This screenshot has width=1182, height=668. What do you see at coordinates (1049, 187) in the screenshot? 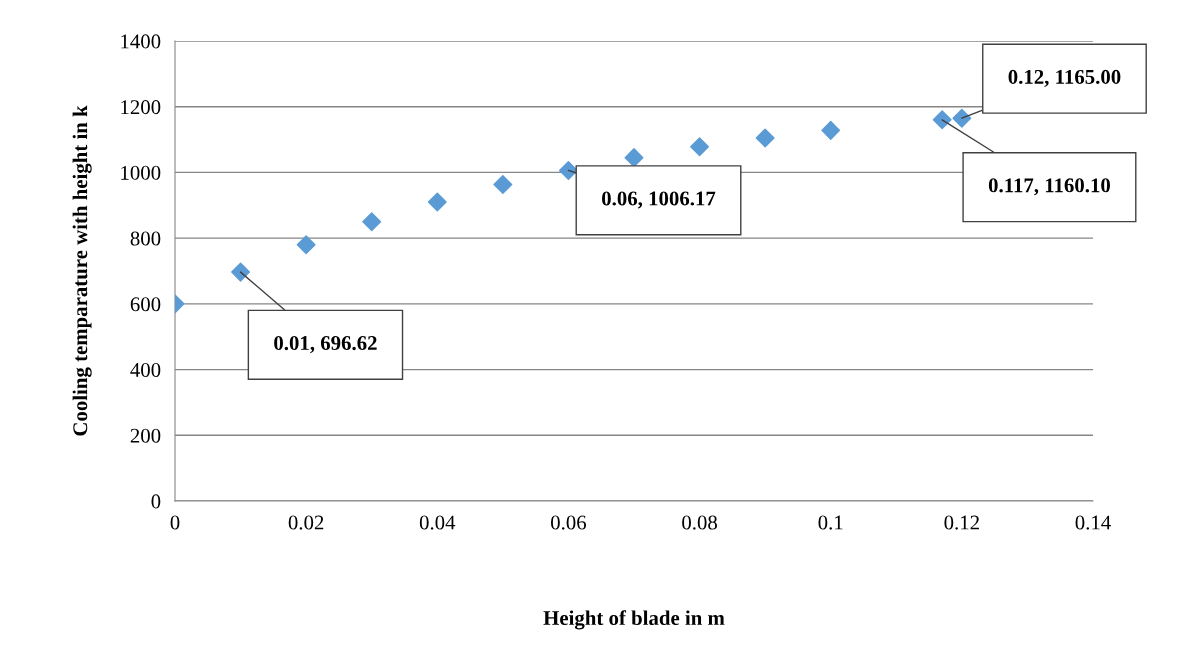
I see `annotation: 0.117, 1160.10` at bounding box center [1049, 187].